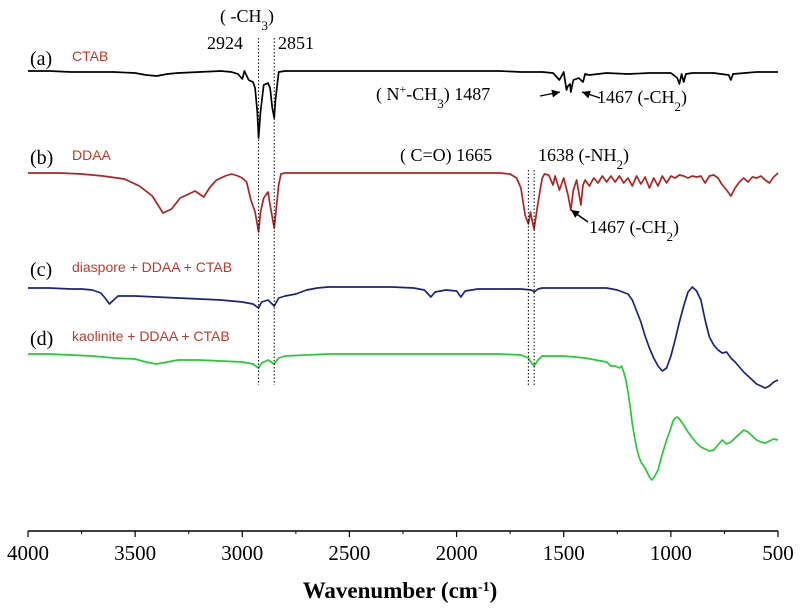 The image size is (800, 609). I want to click on arrow-1467-b, so click(579, 216).